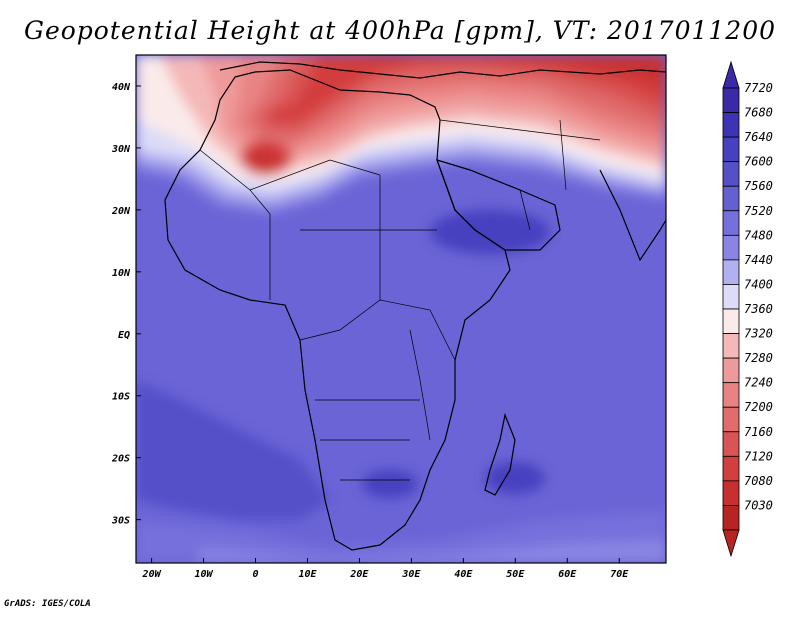  I want to click on colorbar-label: 7120, so click(758, 456).